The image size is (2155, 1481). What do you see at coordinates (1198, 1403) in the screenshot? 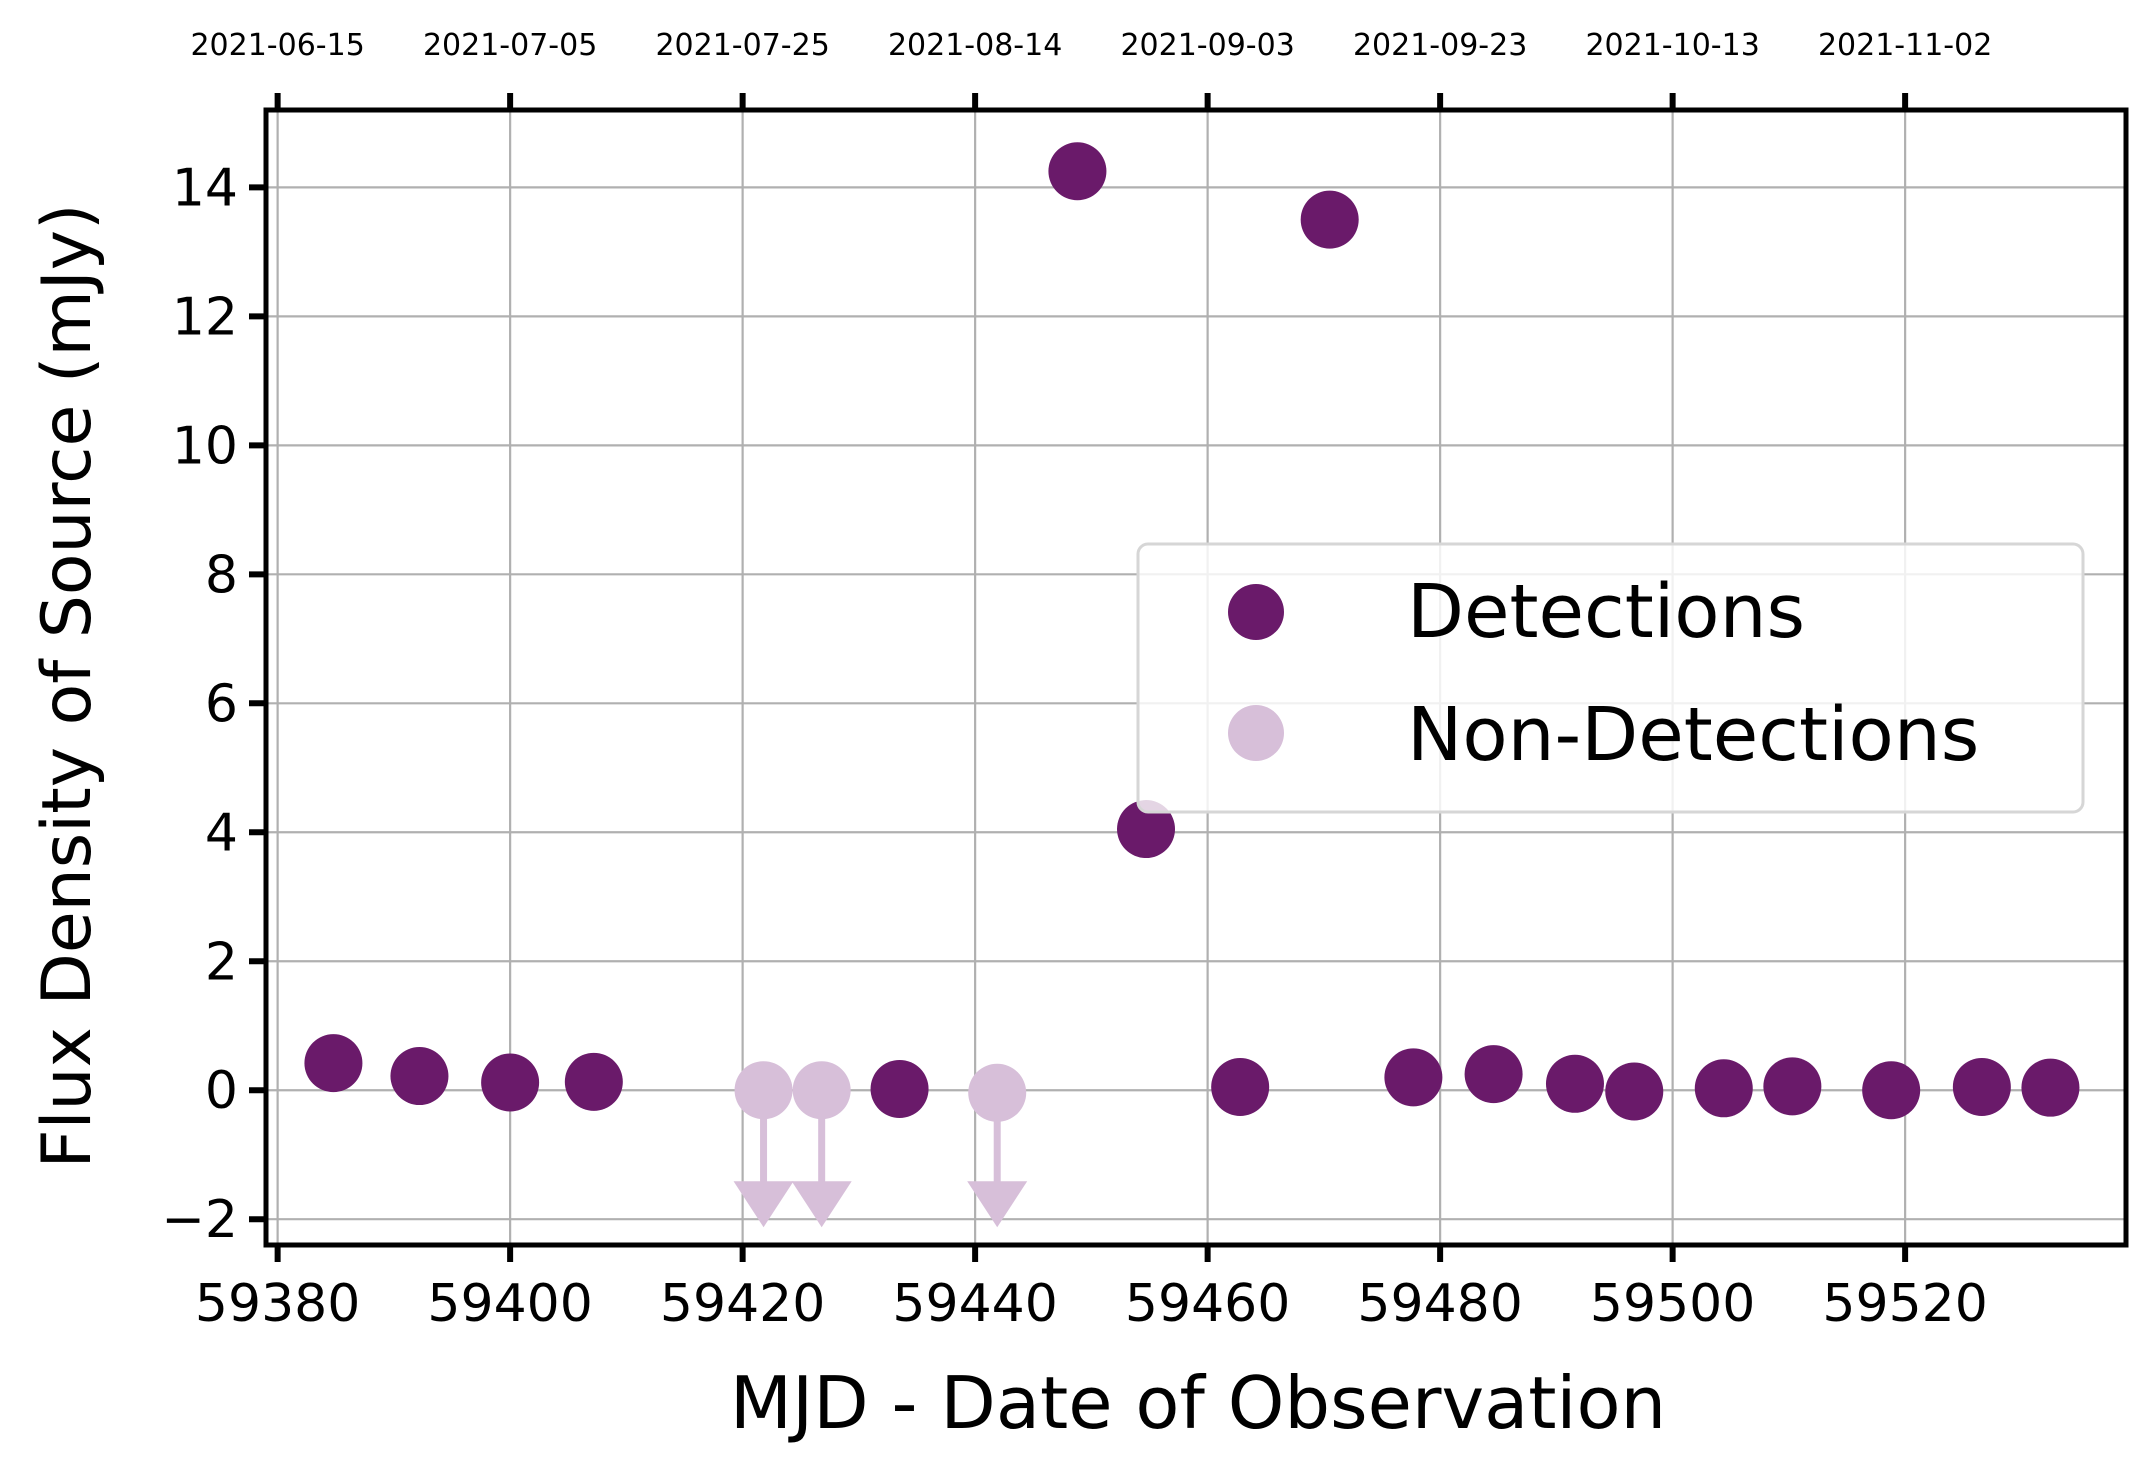
I see `x-axis-label: MJD - Date of Observation` at bounding box center [1198, 1403].